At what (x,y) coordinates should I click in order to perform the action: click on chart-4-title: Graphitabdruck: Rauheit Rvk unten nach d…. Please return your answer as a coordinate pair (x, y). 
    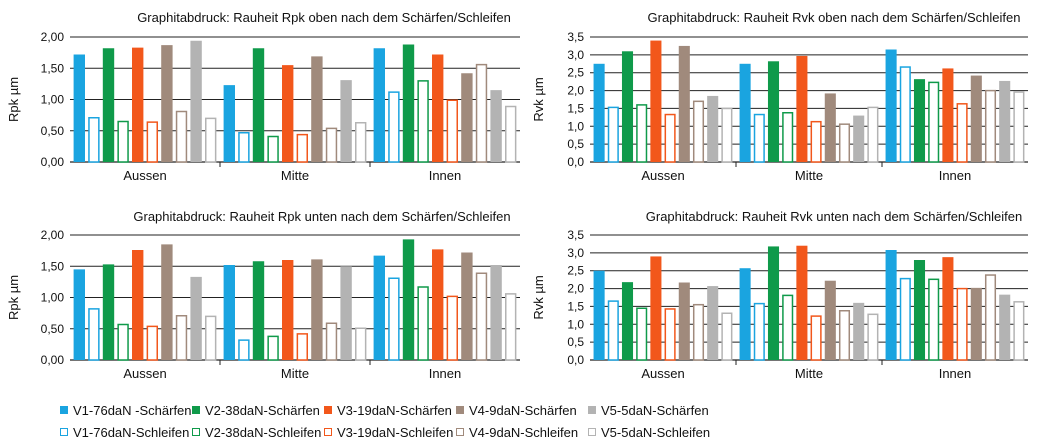
    Looking at the image, I should click on (834, 216).